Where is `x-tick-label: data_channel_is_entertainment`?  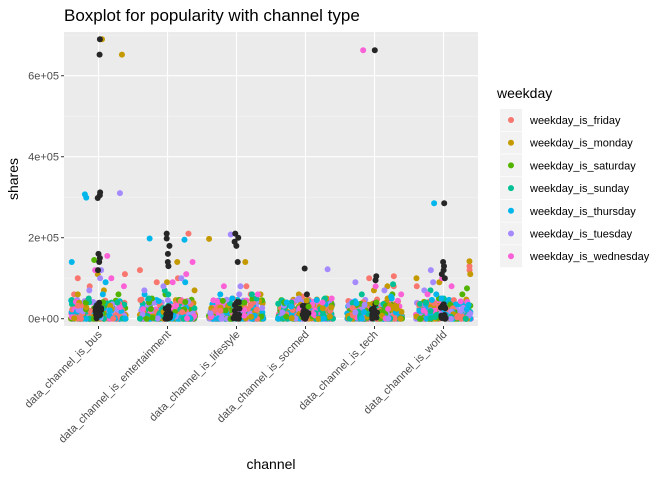
x-tick-label: data_channel_is_entertainment is located at coordinates (115, 387).